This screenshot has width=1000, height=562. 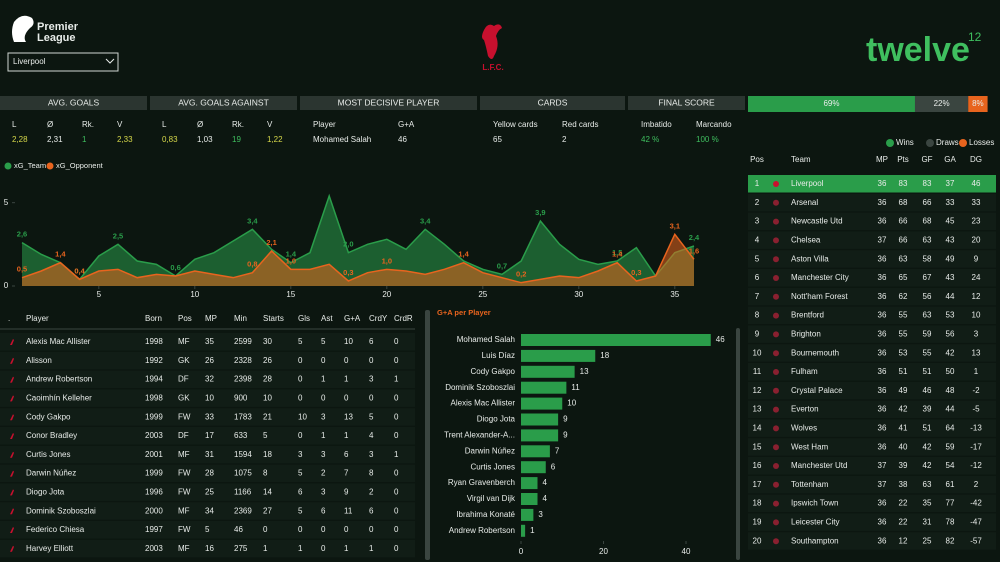 I want to click on table-cell: 56, so click(x=950, y=334).